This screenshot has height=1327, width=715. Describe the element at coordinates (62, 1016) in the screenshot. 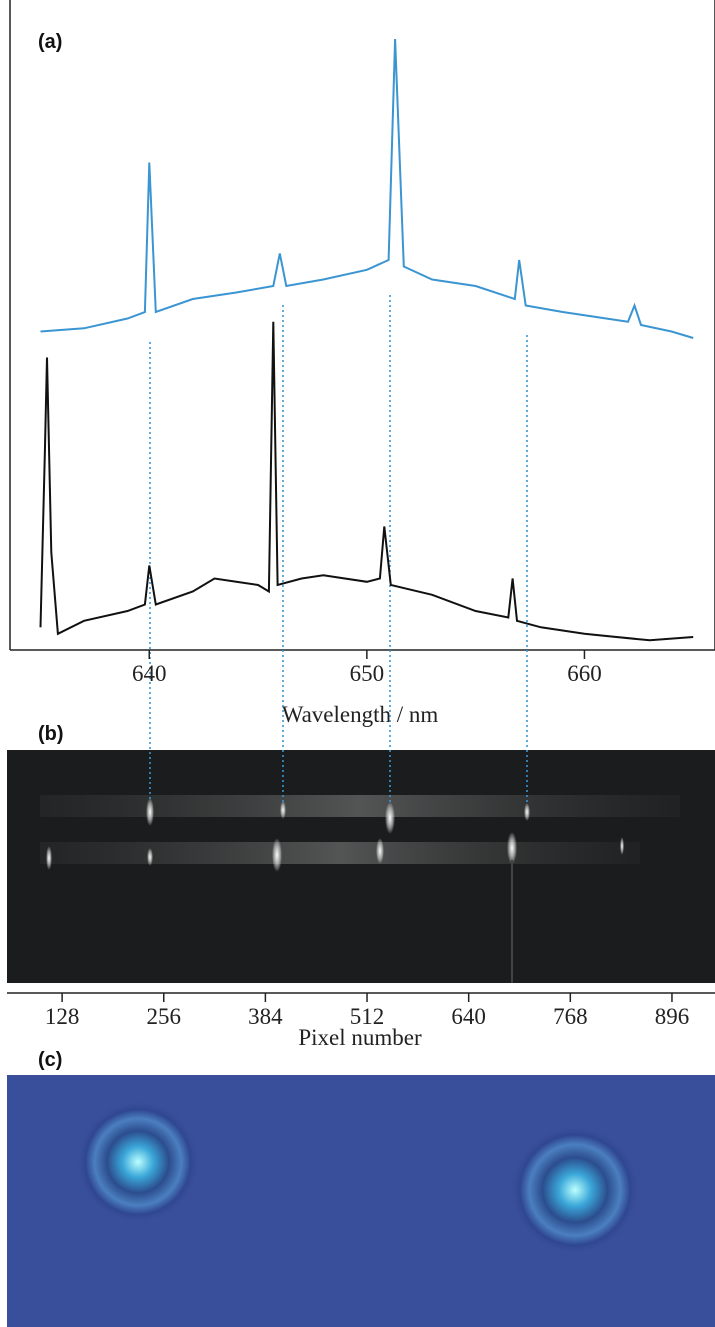

I see `x-tick-label: 128` at that location.